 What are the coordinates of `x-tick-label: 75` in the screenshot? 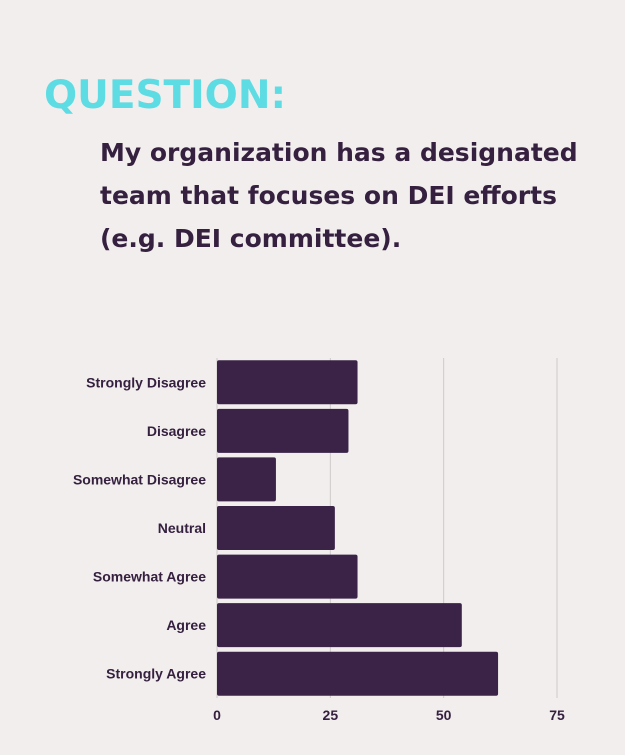 It's located at (557, 715).